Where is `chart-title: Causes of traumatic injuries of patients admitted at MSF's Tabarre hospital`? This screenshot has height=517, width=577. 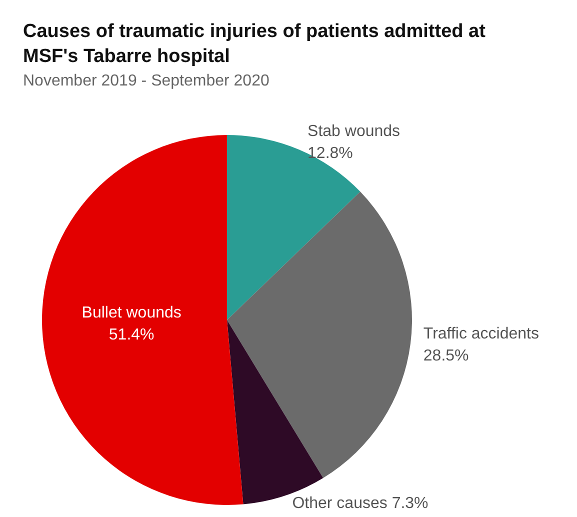 chart-title: Causes of traumatic injuries of patients admitted at MSF's Tabarre hospital is located at coordinates (254, 44).